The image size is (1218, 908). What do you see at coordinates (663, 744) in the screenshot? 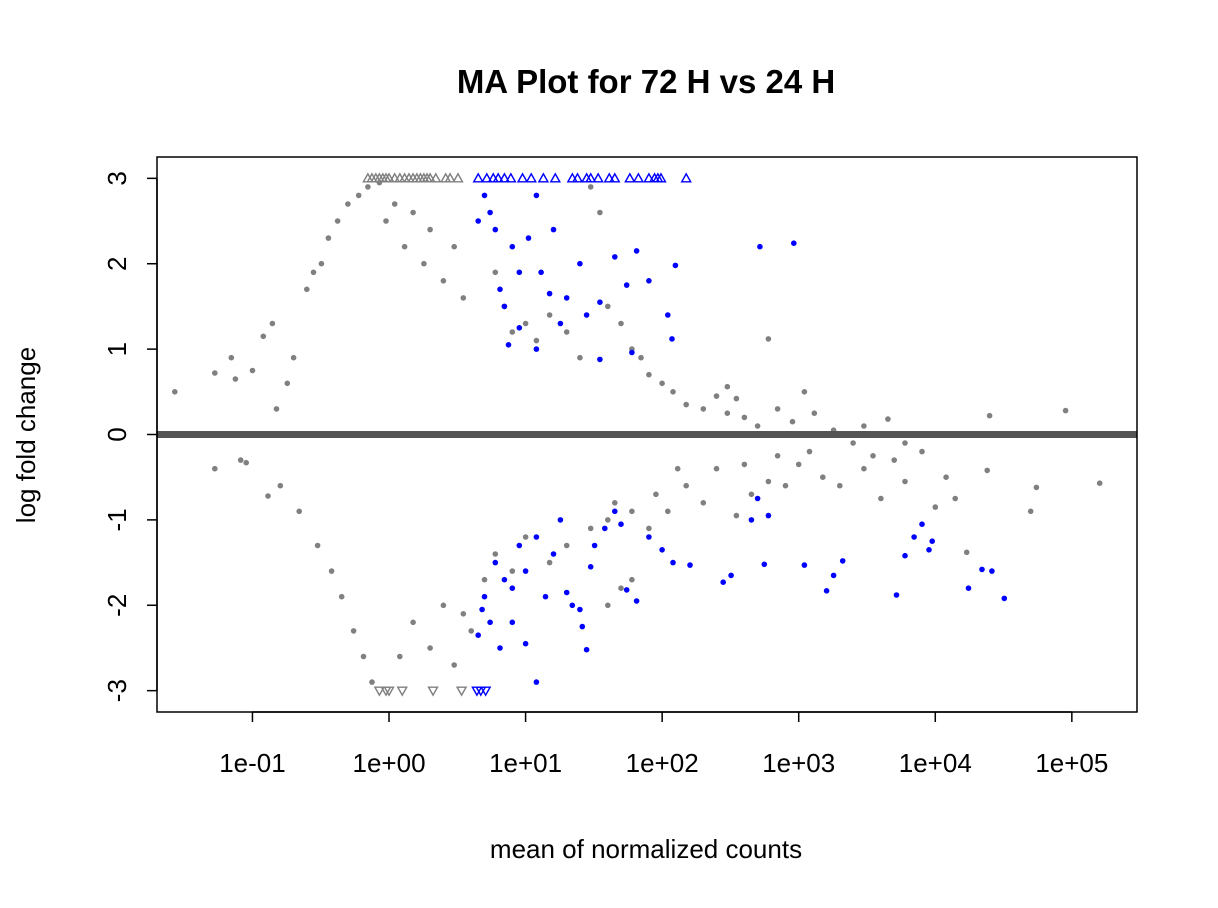
I see `x-axis: 1e-01 1e+00 1e+01 1e+02 1e+03 1e+04 1e+05` at bounding box center [663, 744].